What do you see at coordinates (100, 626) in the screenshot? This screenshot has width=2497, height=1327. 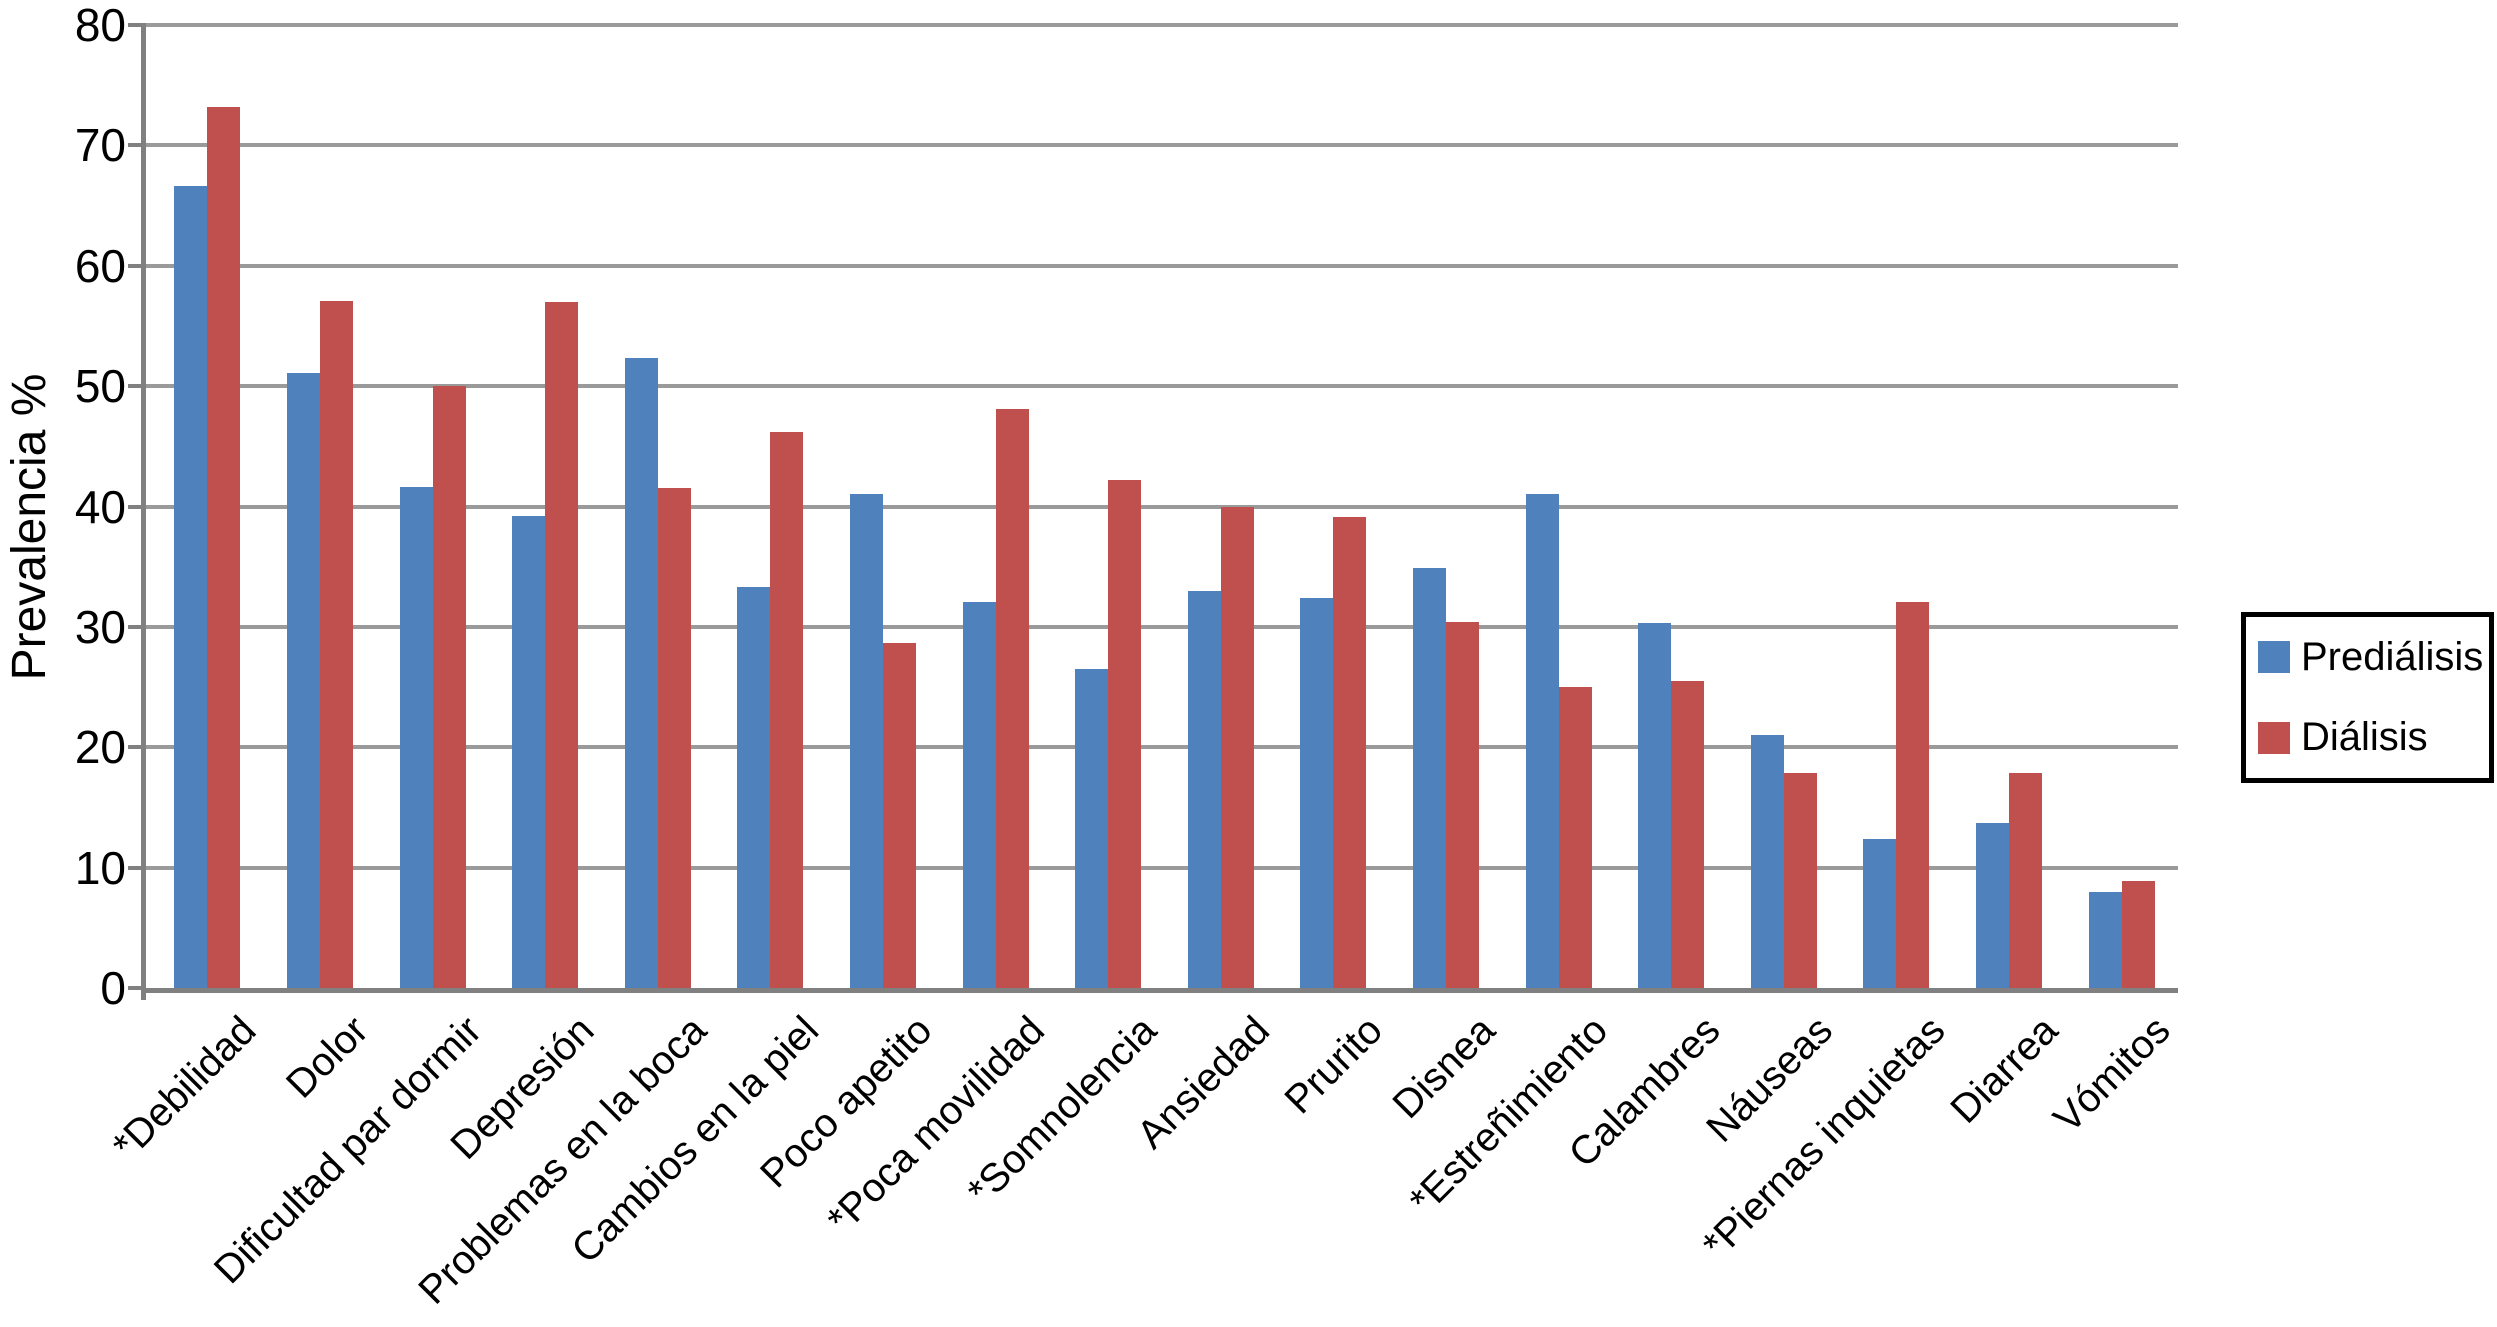 I see `y-tick-label-30: 30` at bounding box center [100, 626].